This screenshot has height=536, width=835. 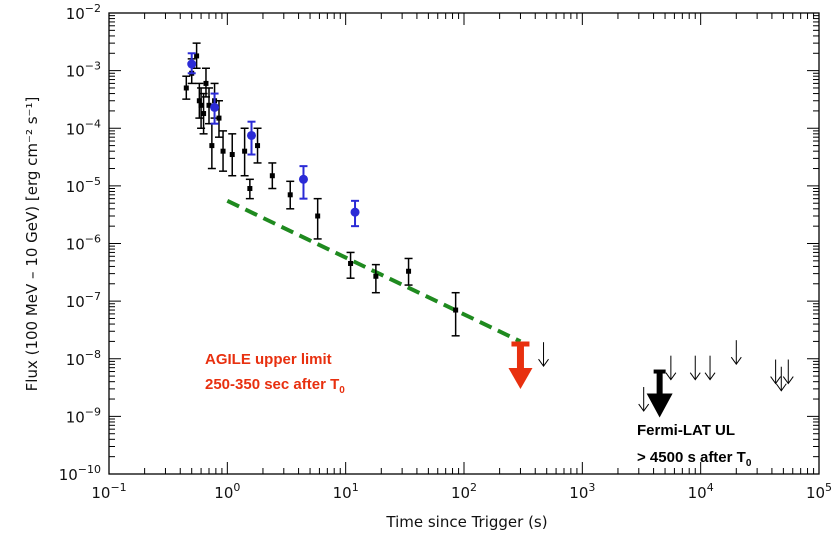 I want to click on x-tick-label: 10⁴, so click(x=701, y=491).